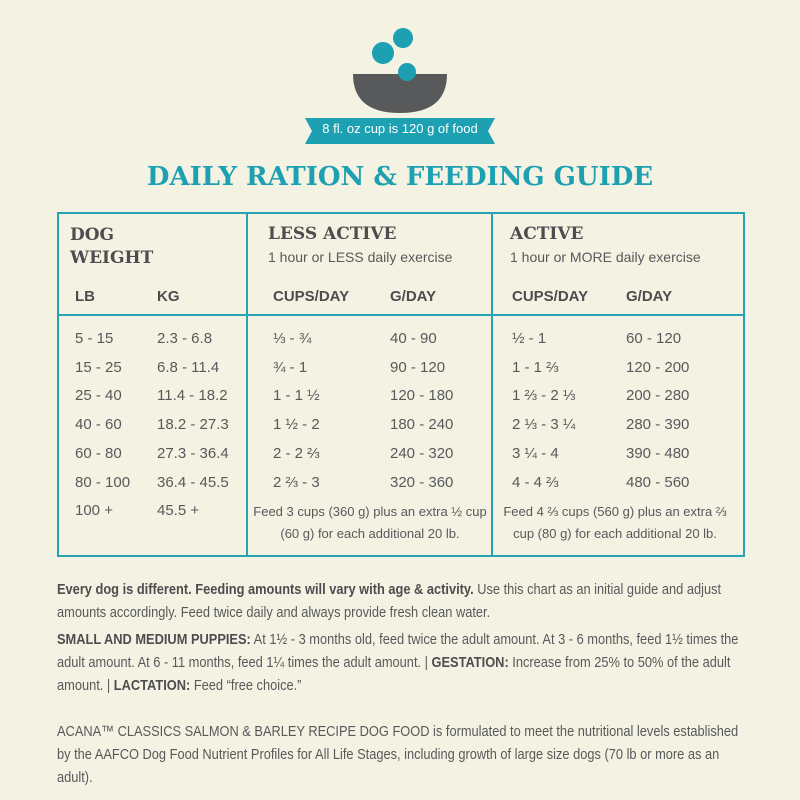 The width and height of the screenshot is (800, 800). What do you see at coordinates (360, 257) in the screenshot?
I see `group-subtitle: 1 hour or LESS daily exercise` at bounding box center [360, 257].